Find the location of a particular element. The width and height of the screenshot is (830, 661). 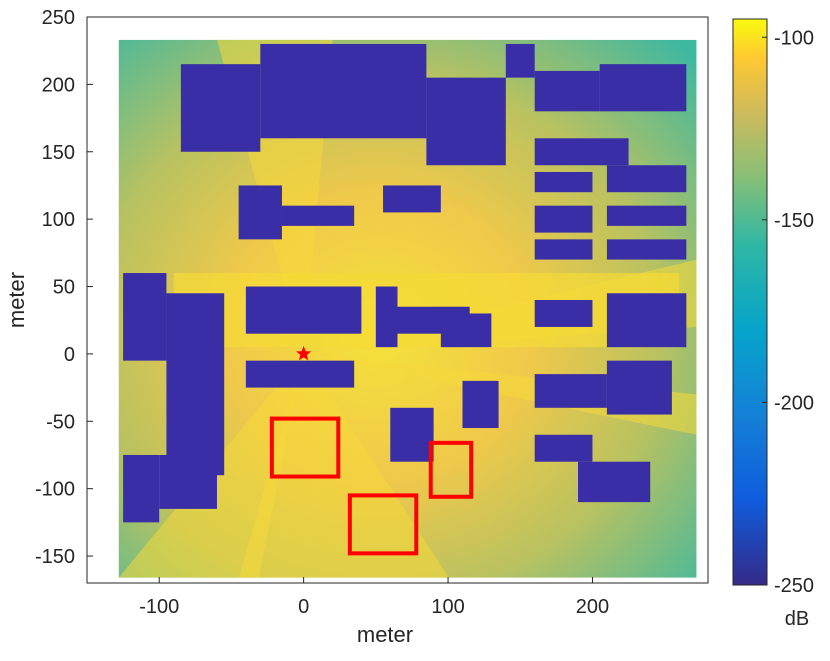

y-axis-label: meter is located at coordinates (16, 300).